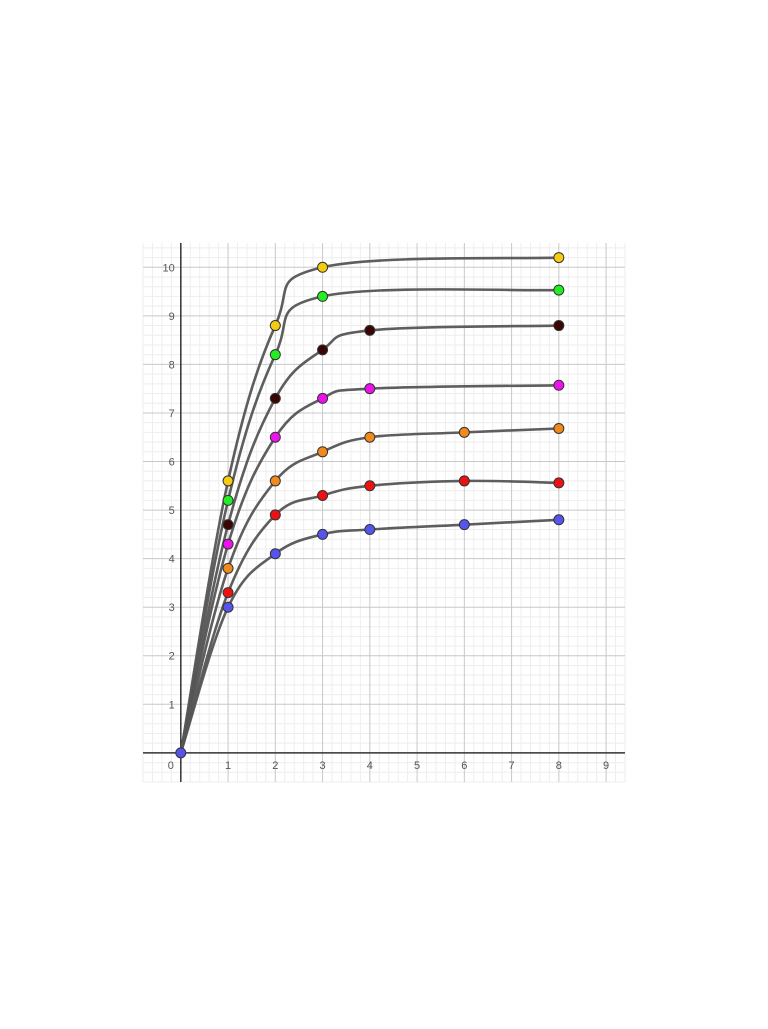 The image size is (768, 1029). Describe the element at coordinates (172, 463) in the screenshot. I see `y-tick-label: 6` at that location.